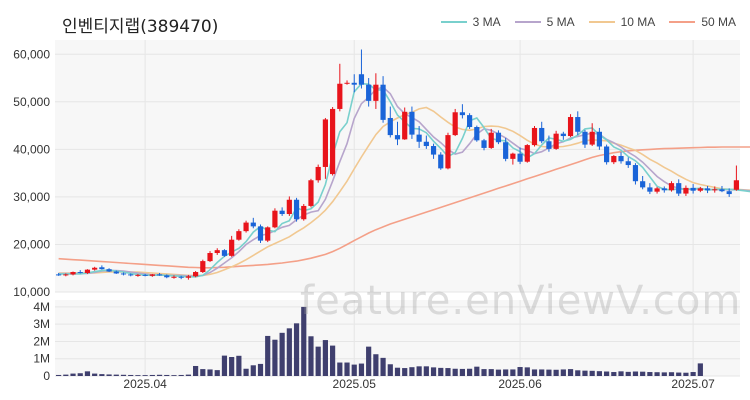 The width and height of the screenshot is (750, 400). I want to click on price-tick-label: 20,000, so click(31, 244).